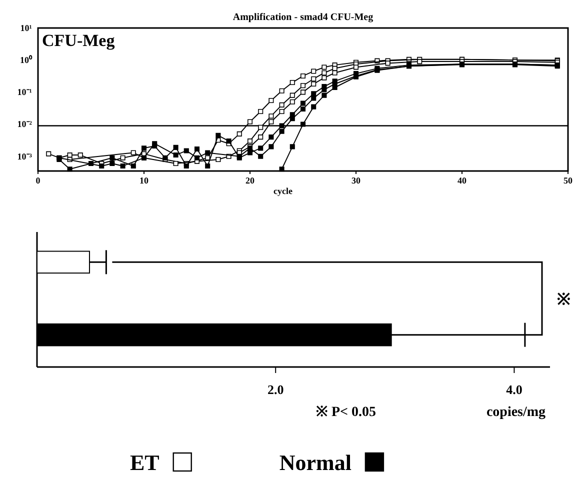 This screenshot has height=487, width=577. Describe the element at coordinates (144, 180) in the screenshot. I see `x-tick-label: 10` at that location.